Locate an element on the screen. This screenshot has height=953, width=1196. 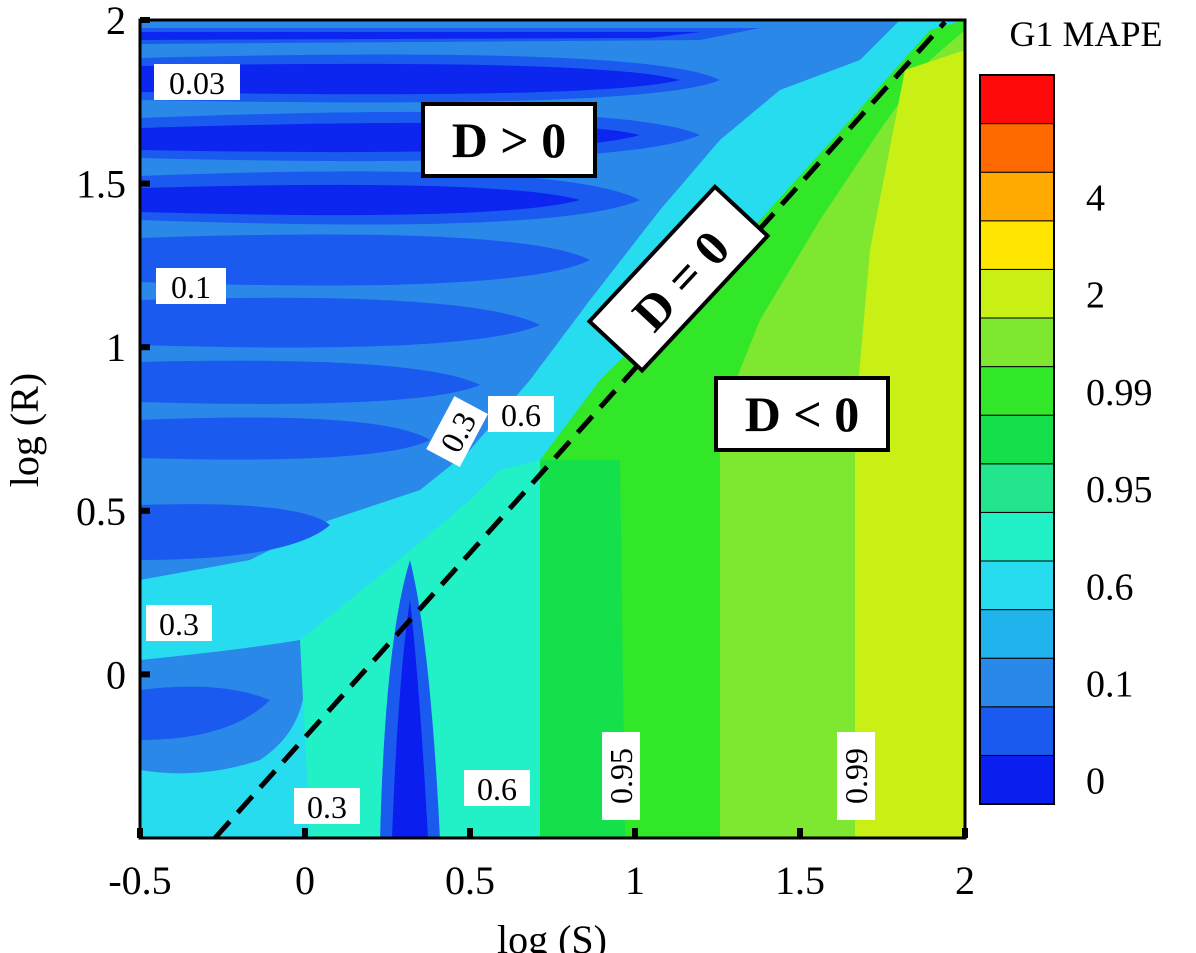
contour-label: 0.1 is located at coordinates (191, 286).